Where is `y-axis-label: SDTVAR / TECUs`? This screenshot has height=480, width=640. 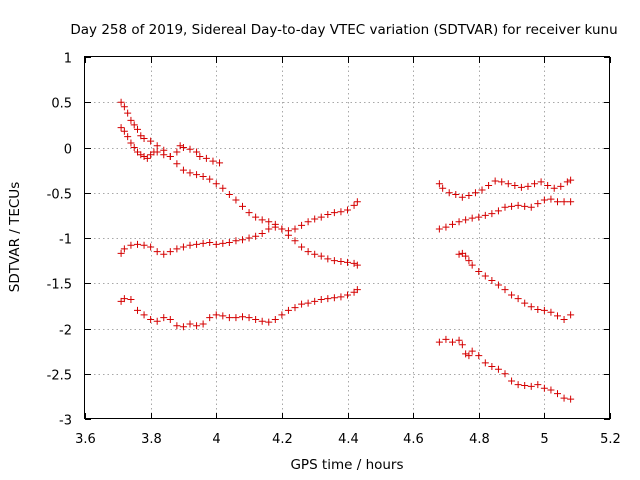 y-axis-label: SDTVAR / TECUs is located at coordinates (15, 237).